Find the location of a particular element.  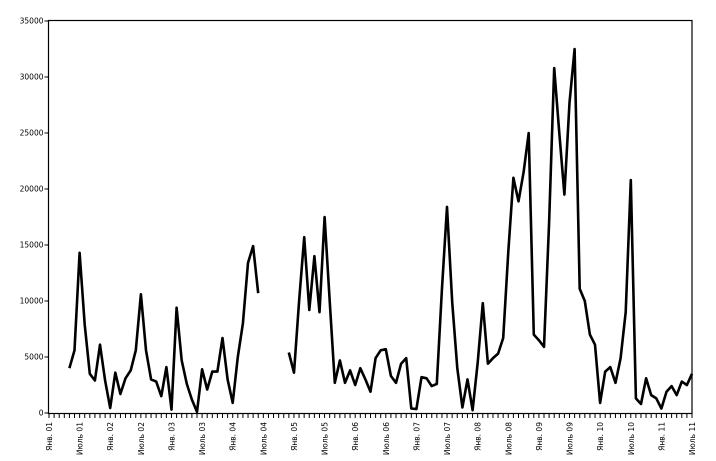

y-tick-label: 10000 is located at coordinates (32, 301).